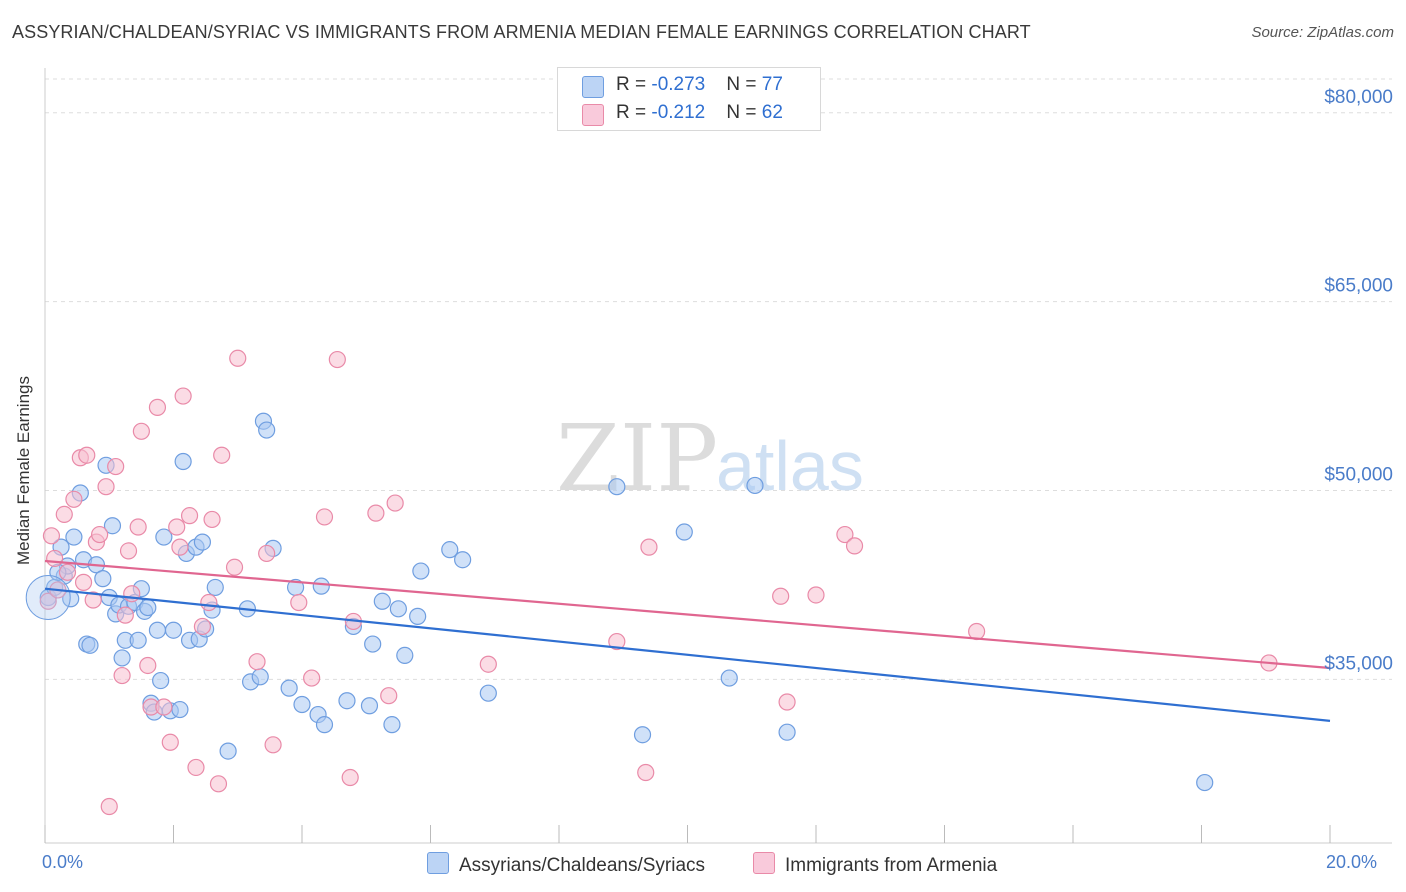 This screenshot has height=892, width=1406. What do you see at coordinates (772, 112) in the screenshot?
I see `legend-n-value-2: 62` at bounding box center [772, 112].